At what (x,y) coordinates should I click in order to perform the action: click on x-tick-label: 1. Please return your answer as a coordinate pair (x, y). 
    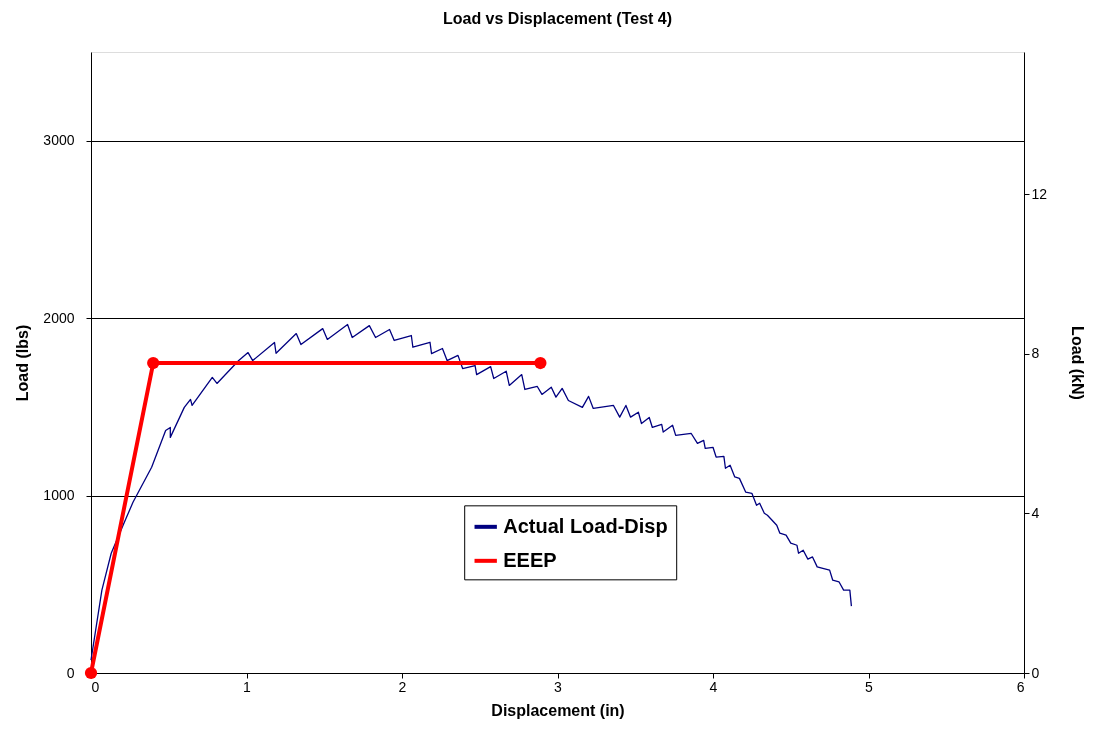
    Looking at the image, I should click on (247, 686).